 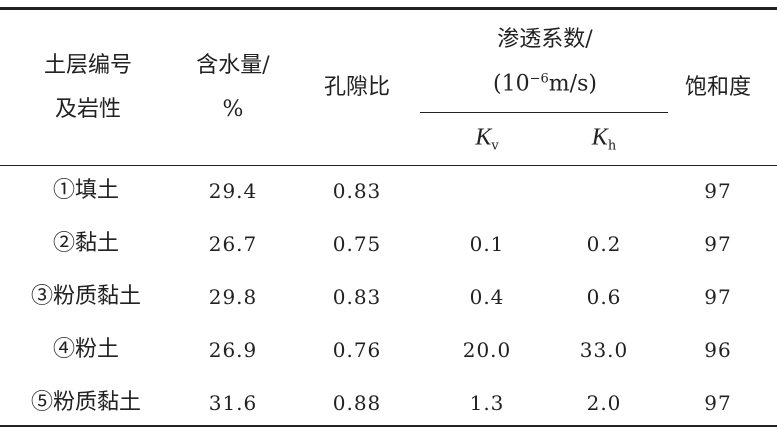 What do you see at coordinates (495, 146) in the screenshot?
I see `subscript: v` at bounding box center [495, 146].